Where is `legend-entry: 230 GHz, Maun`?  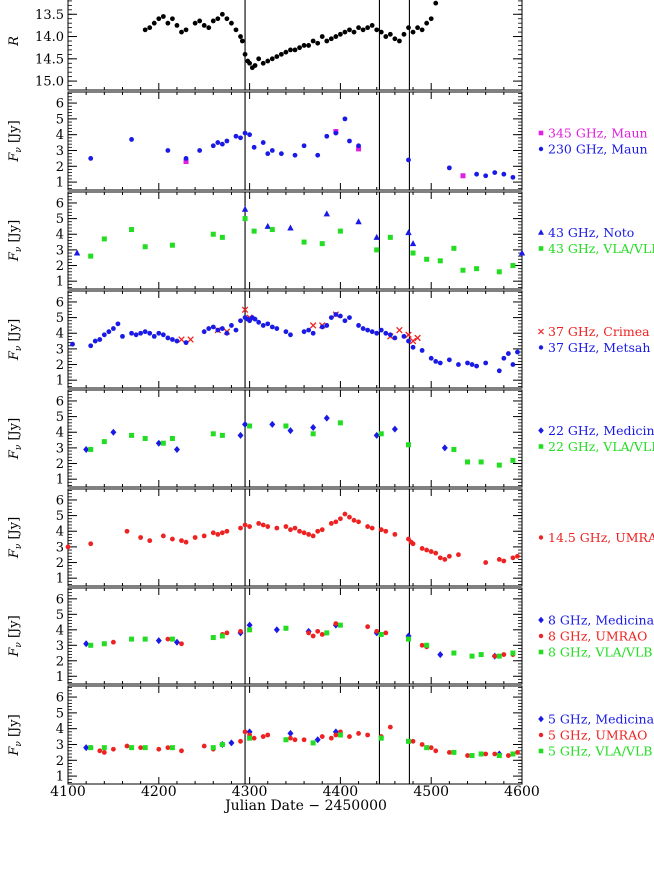 legend-entry: 230 GHz, Maun is located at coordinates (598, 149).